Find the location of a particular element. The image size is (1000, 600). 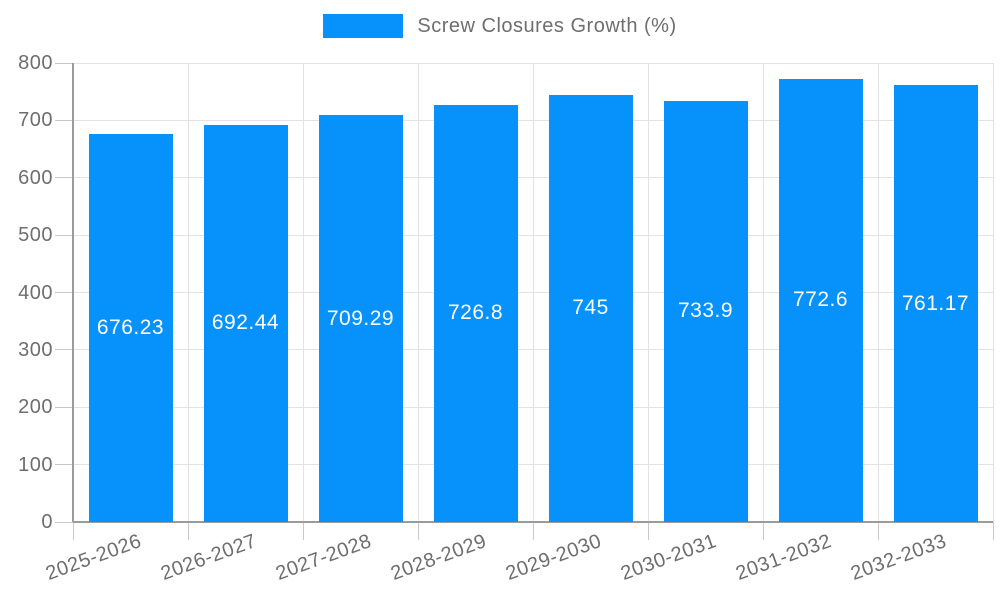

y-tick-label: 700 is located at coordinates (35, 120).